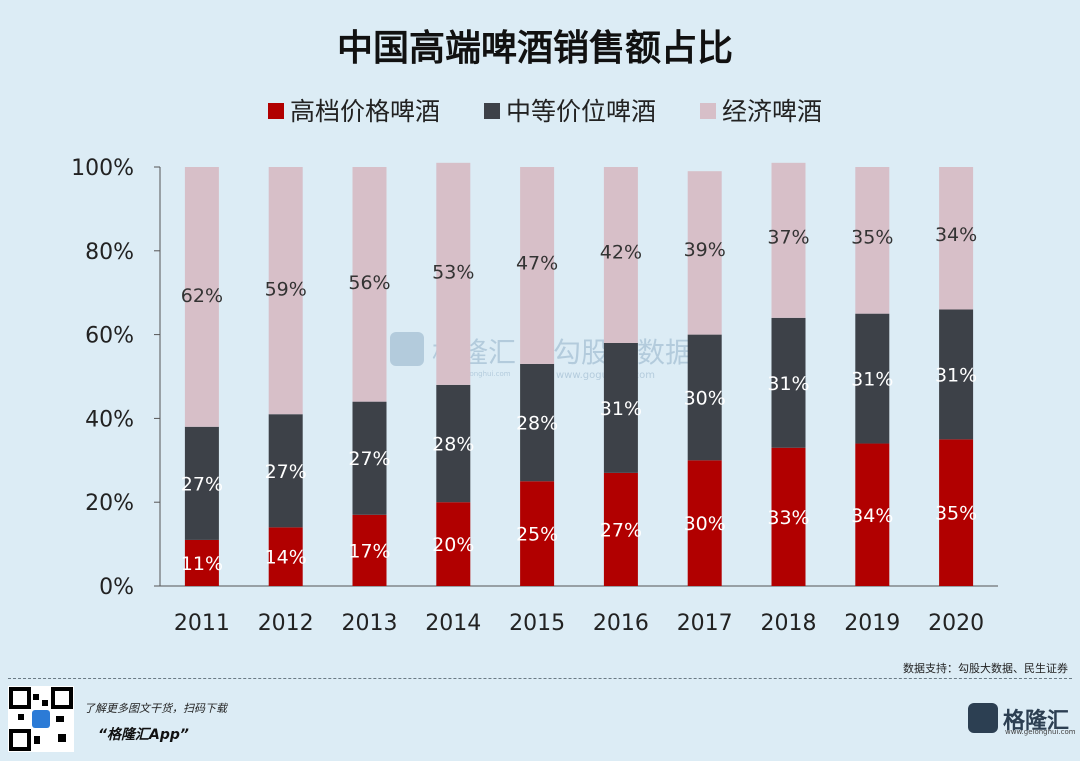  Describe the element at coordinates (537, 263) in the screenshot. I see `data-label-2015-3: 47%` at that location.